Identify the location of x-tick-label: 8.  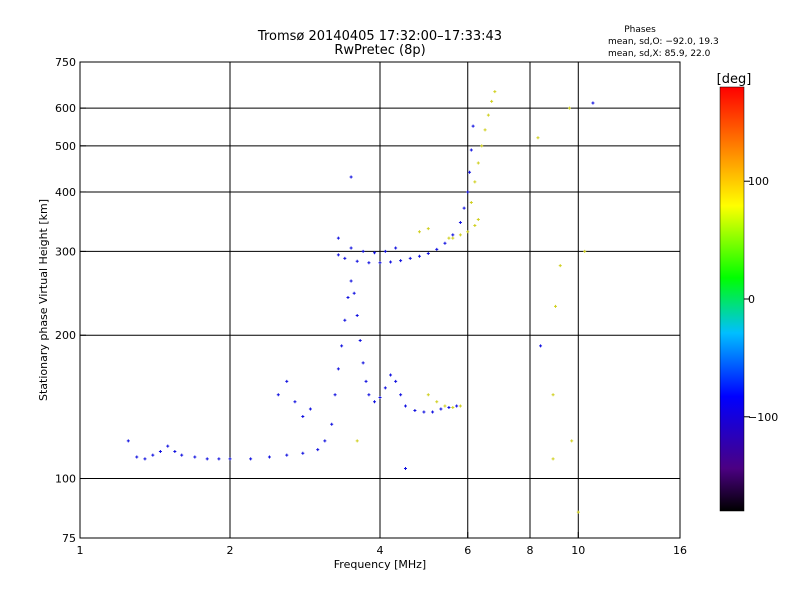
(530, 550).